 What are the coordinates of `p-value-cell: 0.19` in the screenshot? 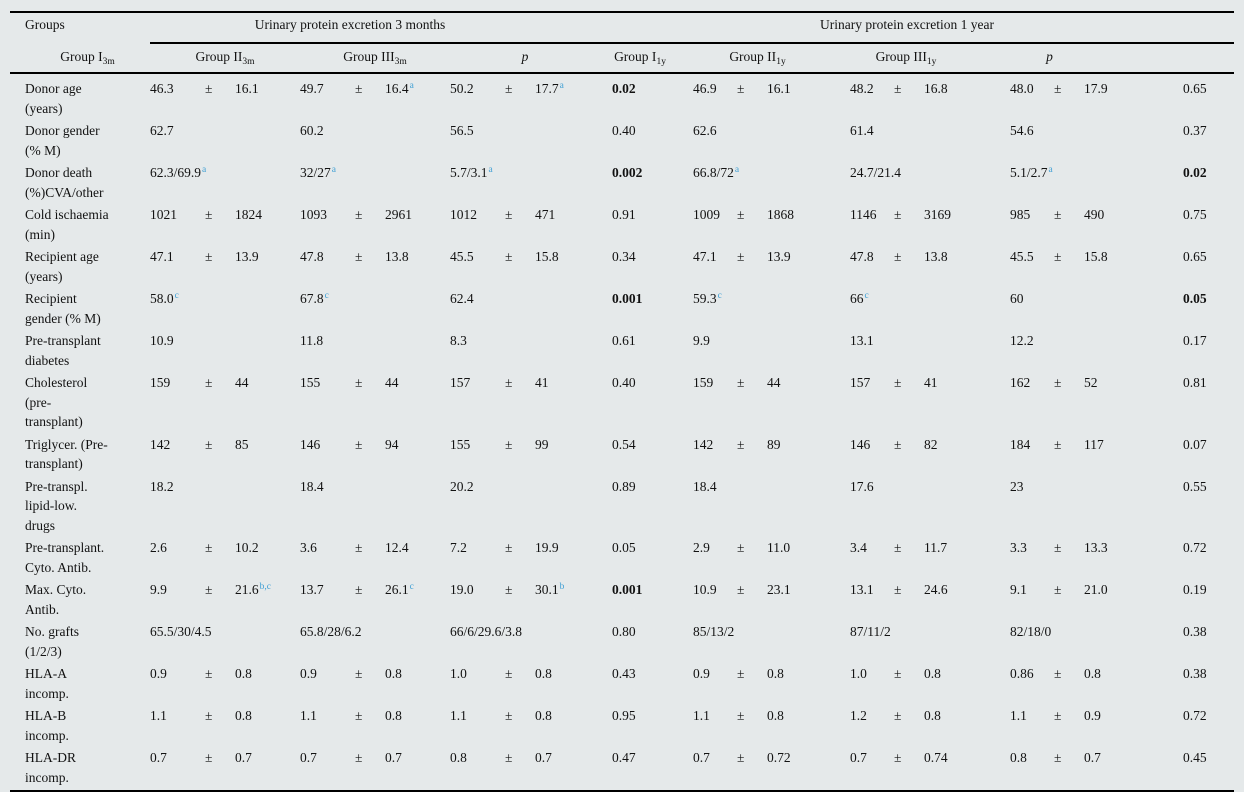 It's located at (1195, 589).